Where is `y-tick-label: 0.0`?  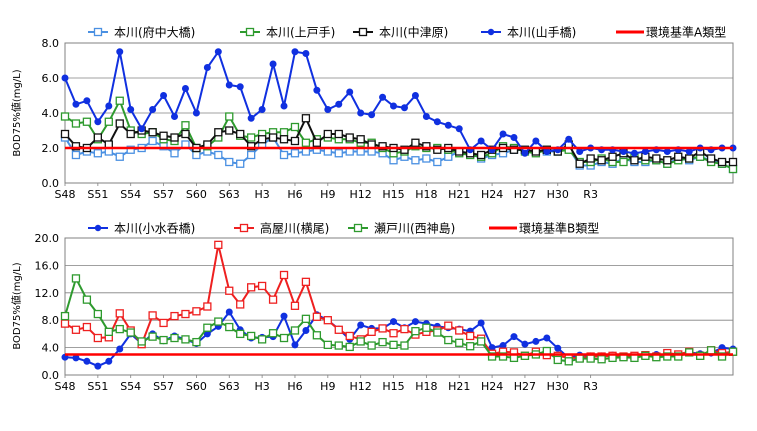
y-tick-label: 0.0 is located at coordinates (51, 183).